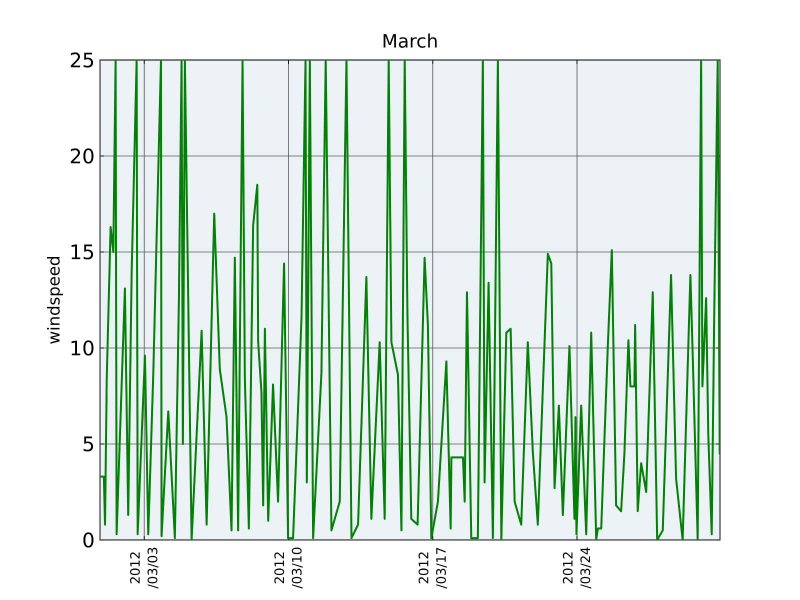 This screenshot has height=600, width=800. Describe the element at coordinates (144, 568) in the screenshot. I see `x-tick-label: 2012 /03/03` at that location.